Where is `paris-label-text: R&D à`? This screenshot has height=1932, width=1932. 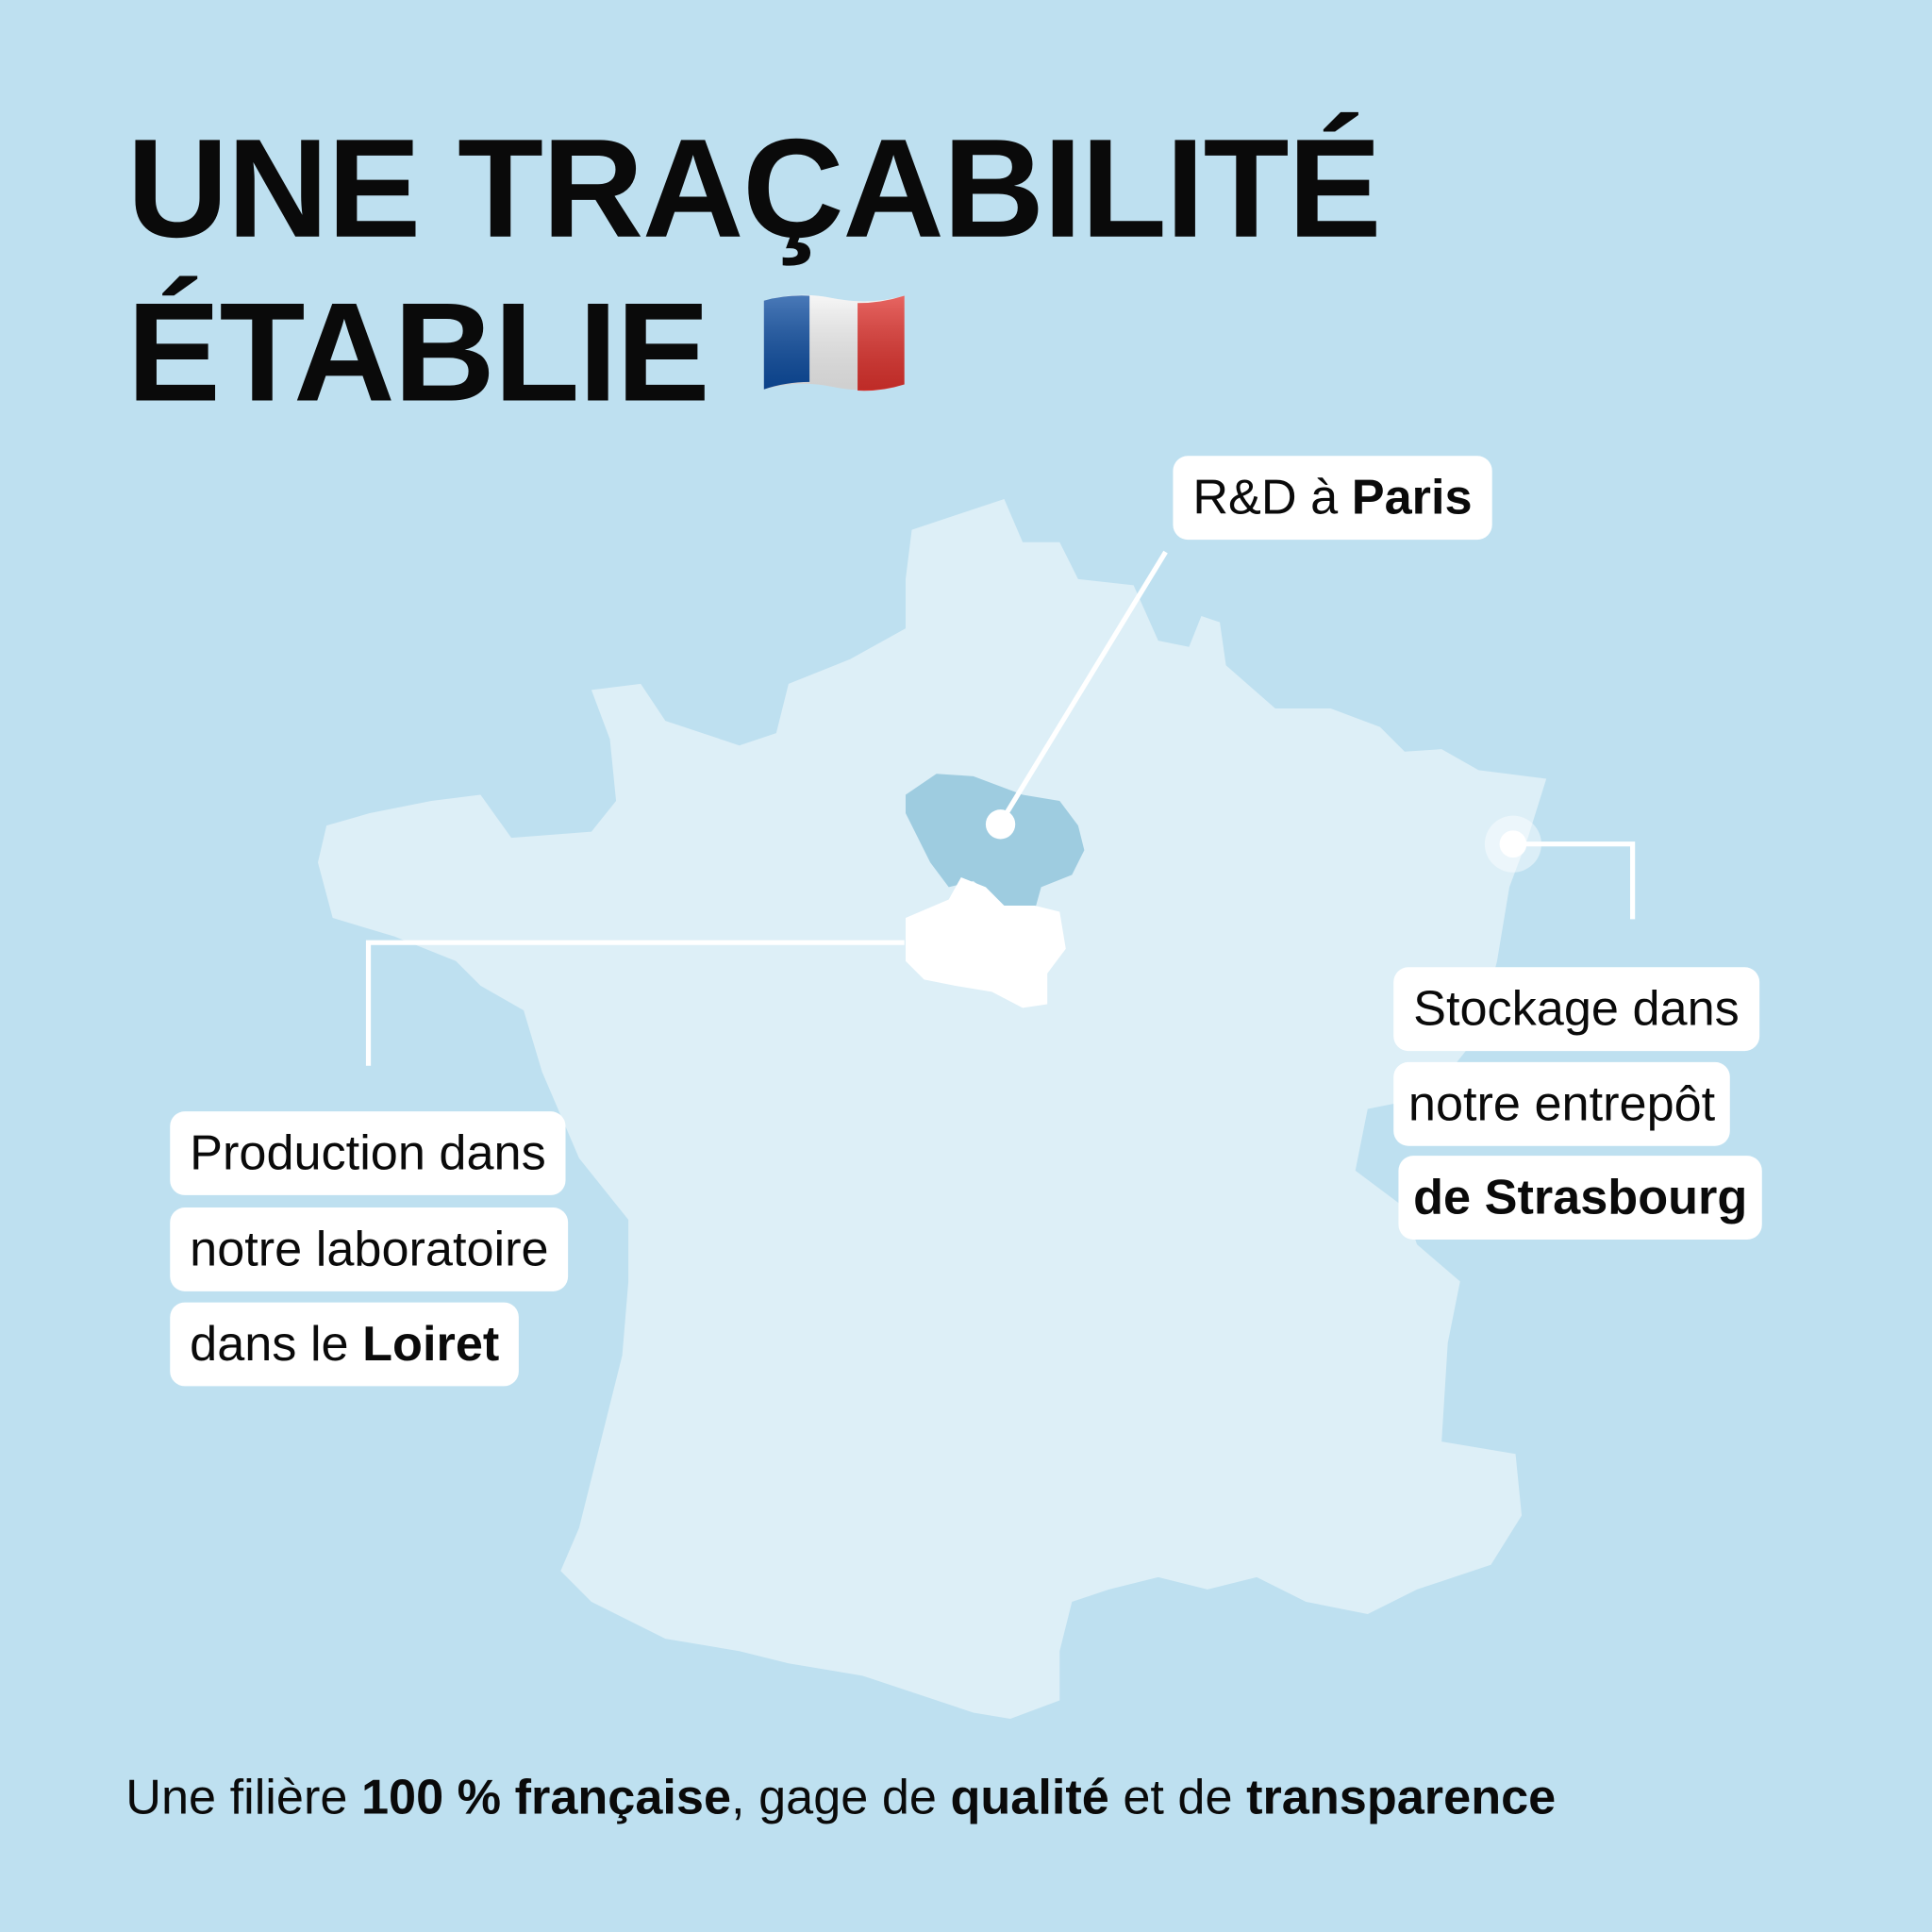 paris-label-text: R&D à is located at coordinates (1272, 497).